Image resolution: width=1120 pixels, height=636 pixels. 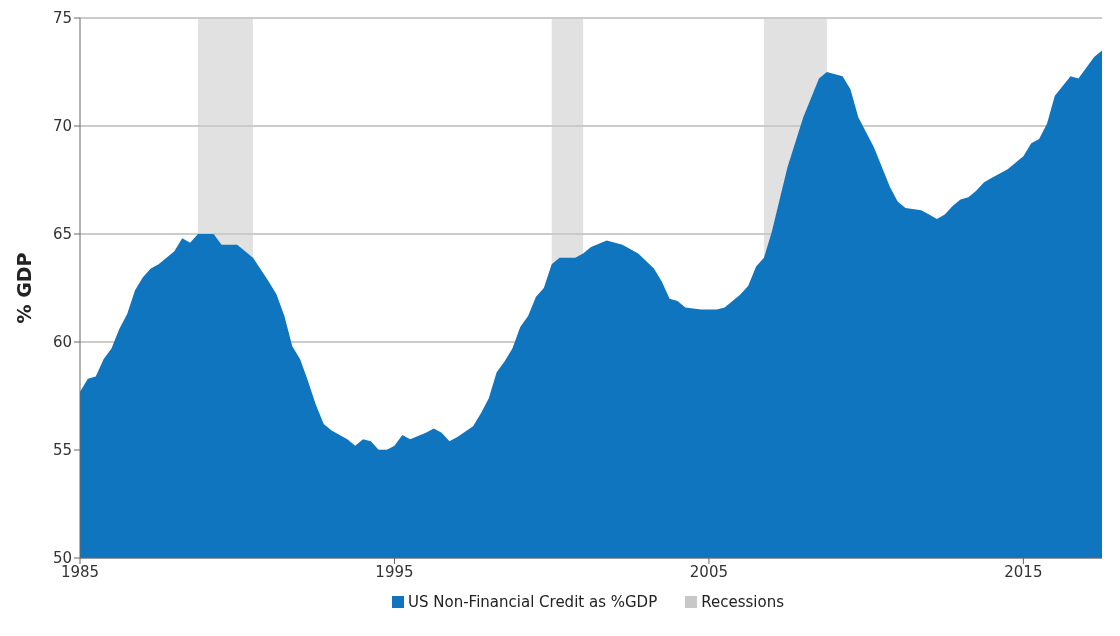 What do you see at coordinates (62, 18) in the screenshot?
I see `y-tick-label: 75` at bounding box center [62, 18].